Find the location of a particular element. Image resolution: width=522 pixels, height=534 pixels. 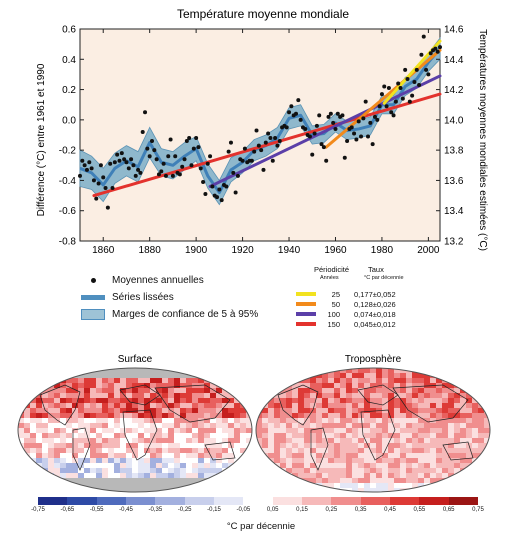

y-axis-label: Différence (°C) entre 1961 et 1990 is located at coordinates (41, 139).